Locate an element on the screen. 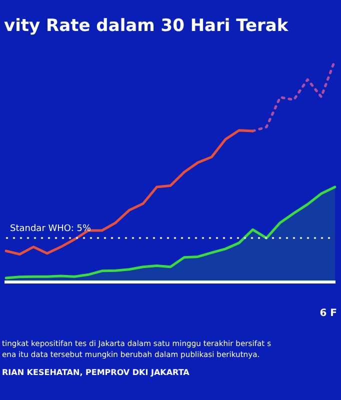 This screenshot has width=341, height=400. annotation: Standar WHO: 5% is located at coordinates (51, 229).